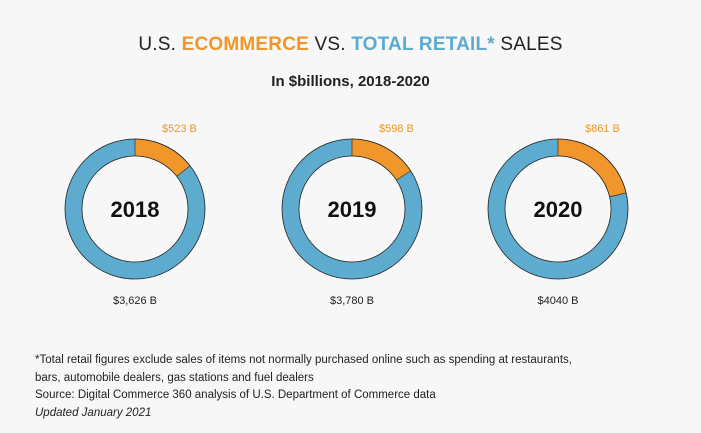  I want to click on year-label-2019: 2019, so click(352, 209).